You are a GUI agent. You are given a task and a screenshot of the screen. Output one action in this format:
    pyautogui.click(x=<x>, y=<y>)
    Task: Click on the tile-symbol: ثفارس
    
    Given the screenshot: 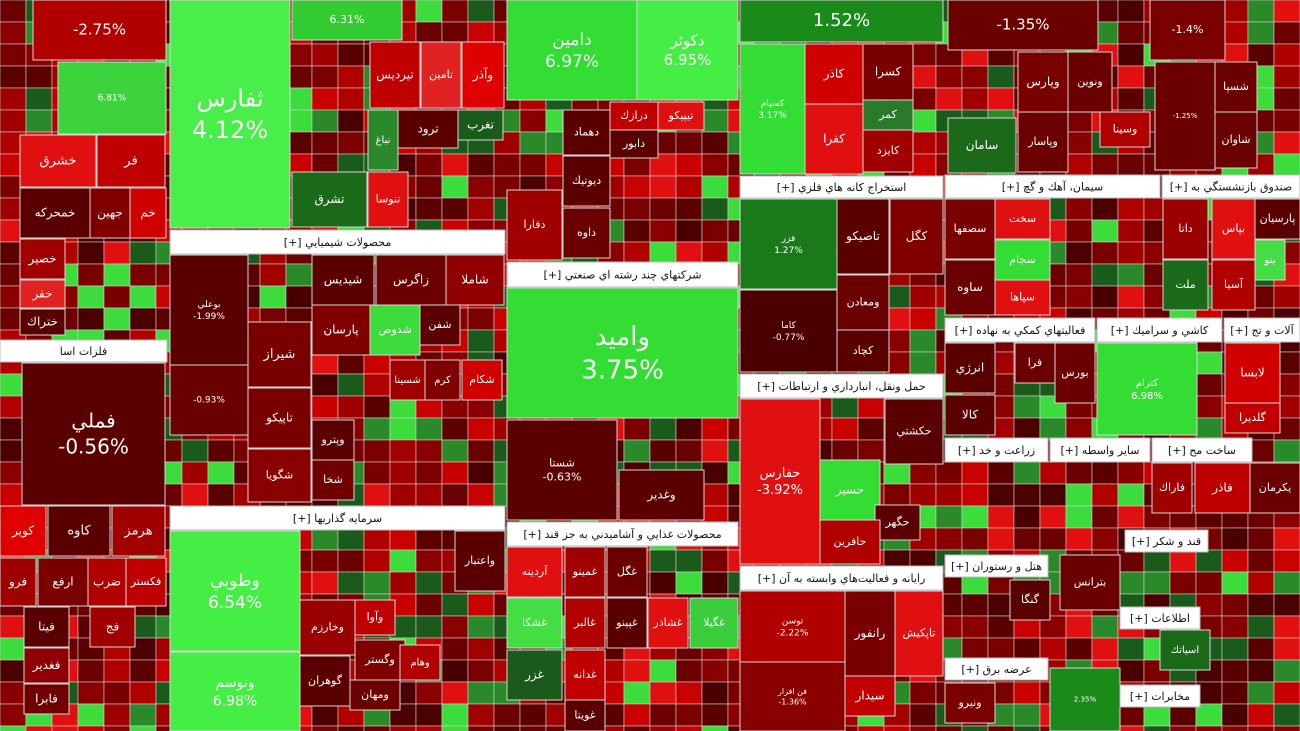 What is the action you would take?
    pyautogui.click(x=229, y=99)
    